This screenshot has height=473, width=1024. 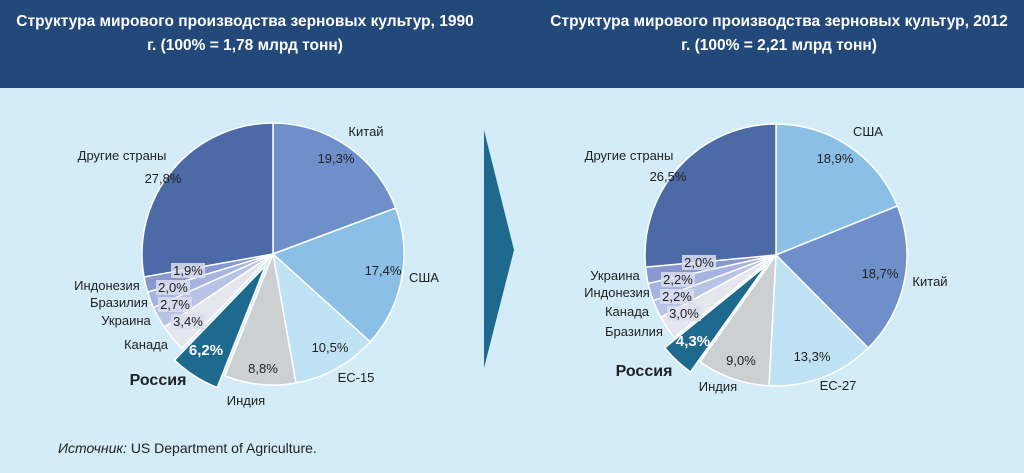 What do you see at coordinates (634, 331) in the screenshot?
I see `name-label-2012-5: Бразилия` at bounding box center [634, 331].